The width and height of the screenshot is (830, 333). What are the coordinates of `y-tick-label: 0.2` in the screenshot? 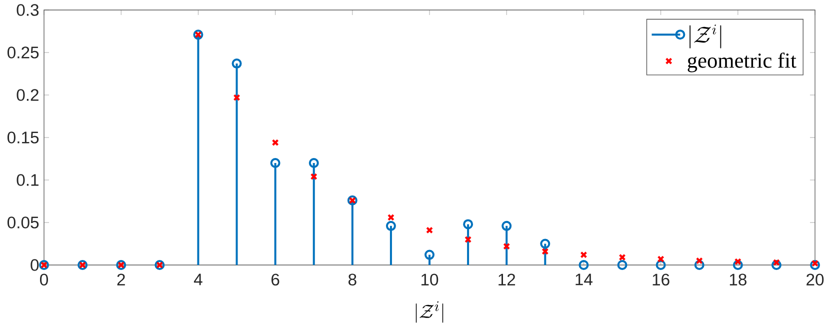 It's located at (27, 95).